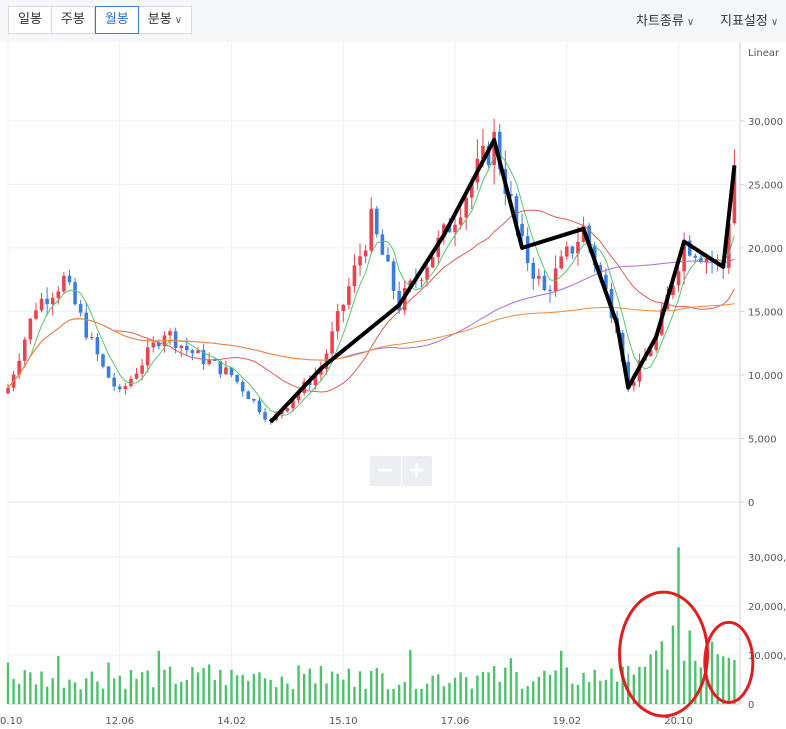  I want to click on tab-daily: 일봉, so click(30, 20).